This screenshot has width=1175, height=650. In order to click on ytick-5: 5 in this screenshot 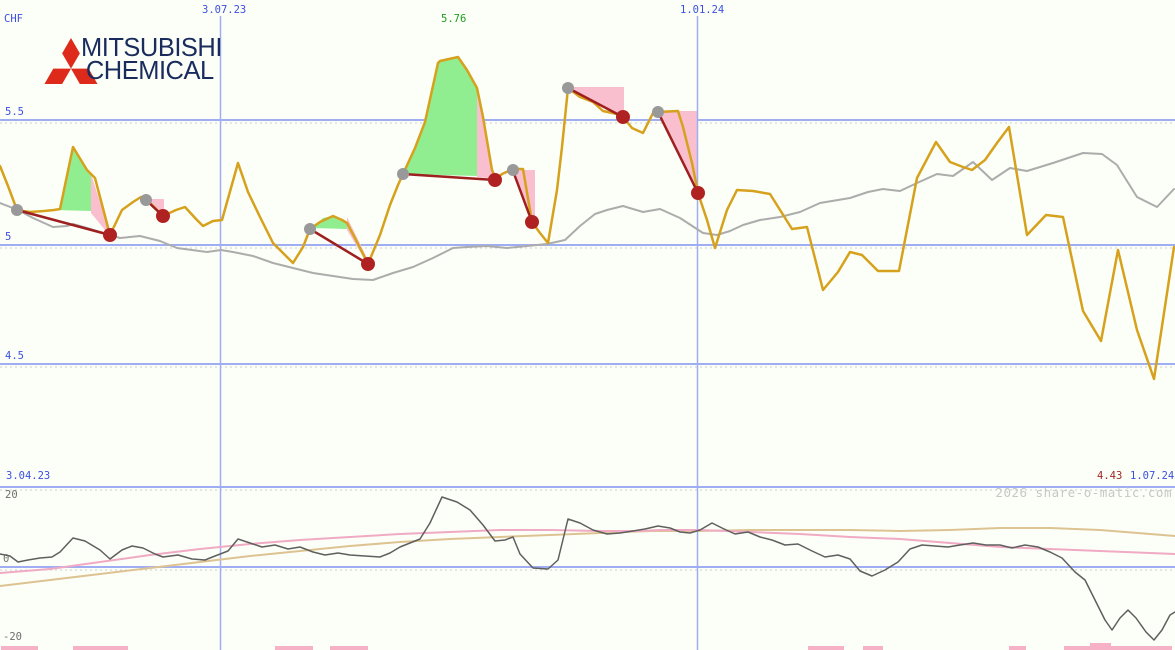, I will do `click(8, 237)`.